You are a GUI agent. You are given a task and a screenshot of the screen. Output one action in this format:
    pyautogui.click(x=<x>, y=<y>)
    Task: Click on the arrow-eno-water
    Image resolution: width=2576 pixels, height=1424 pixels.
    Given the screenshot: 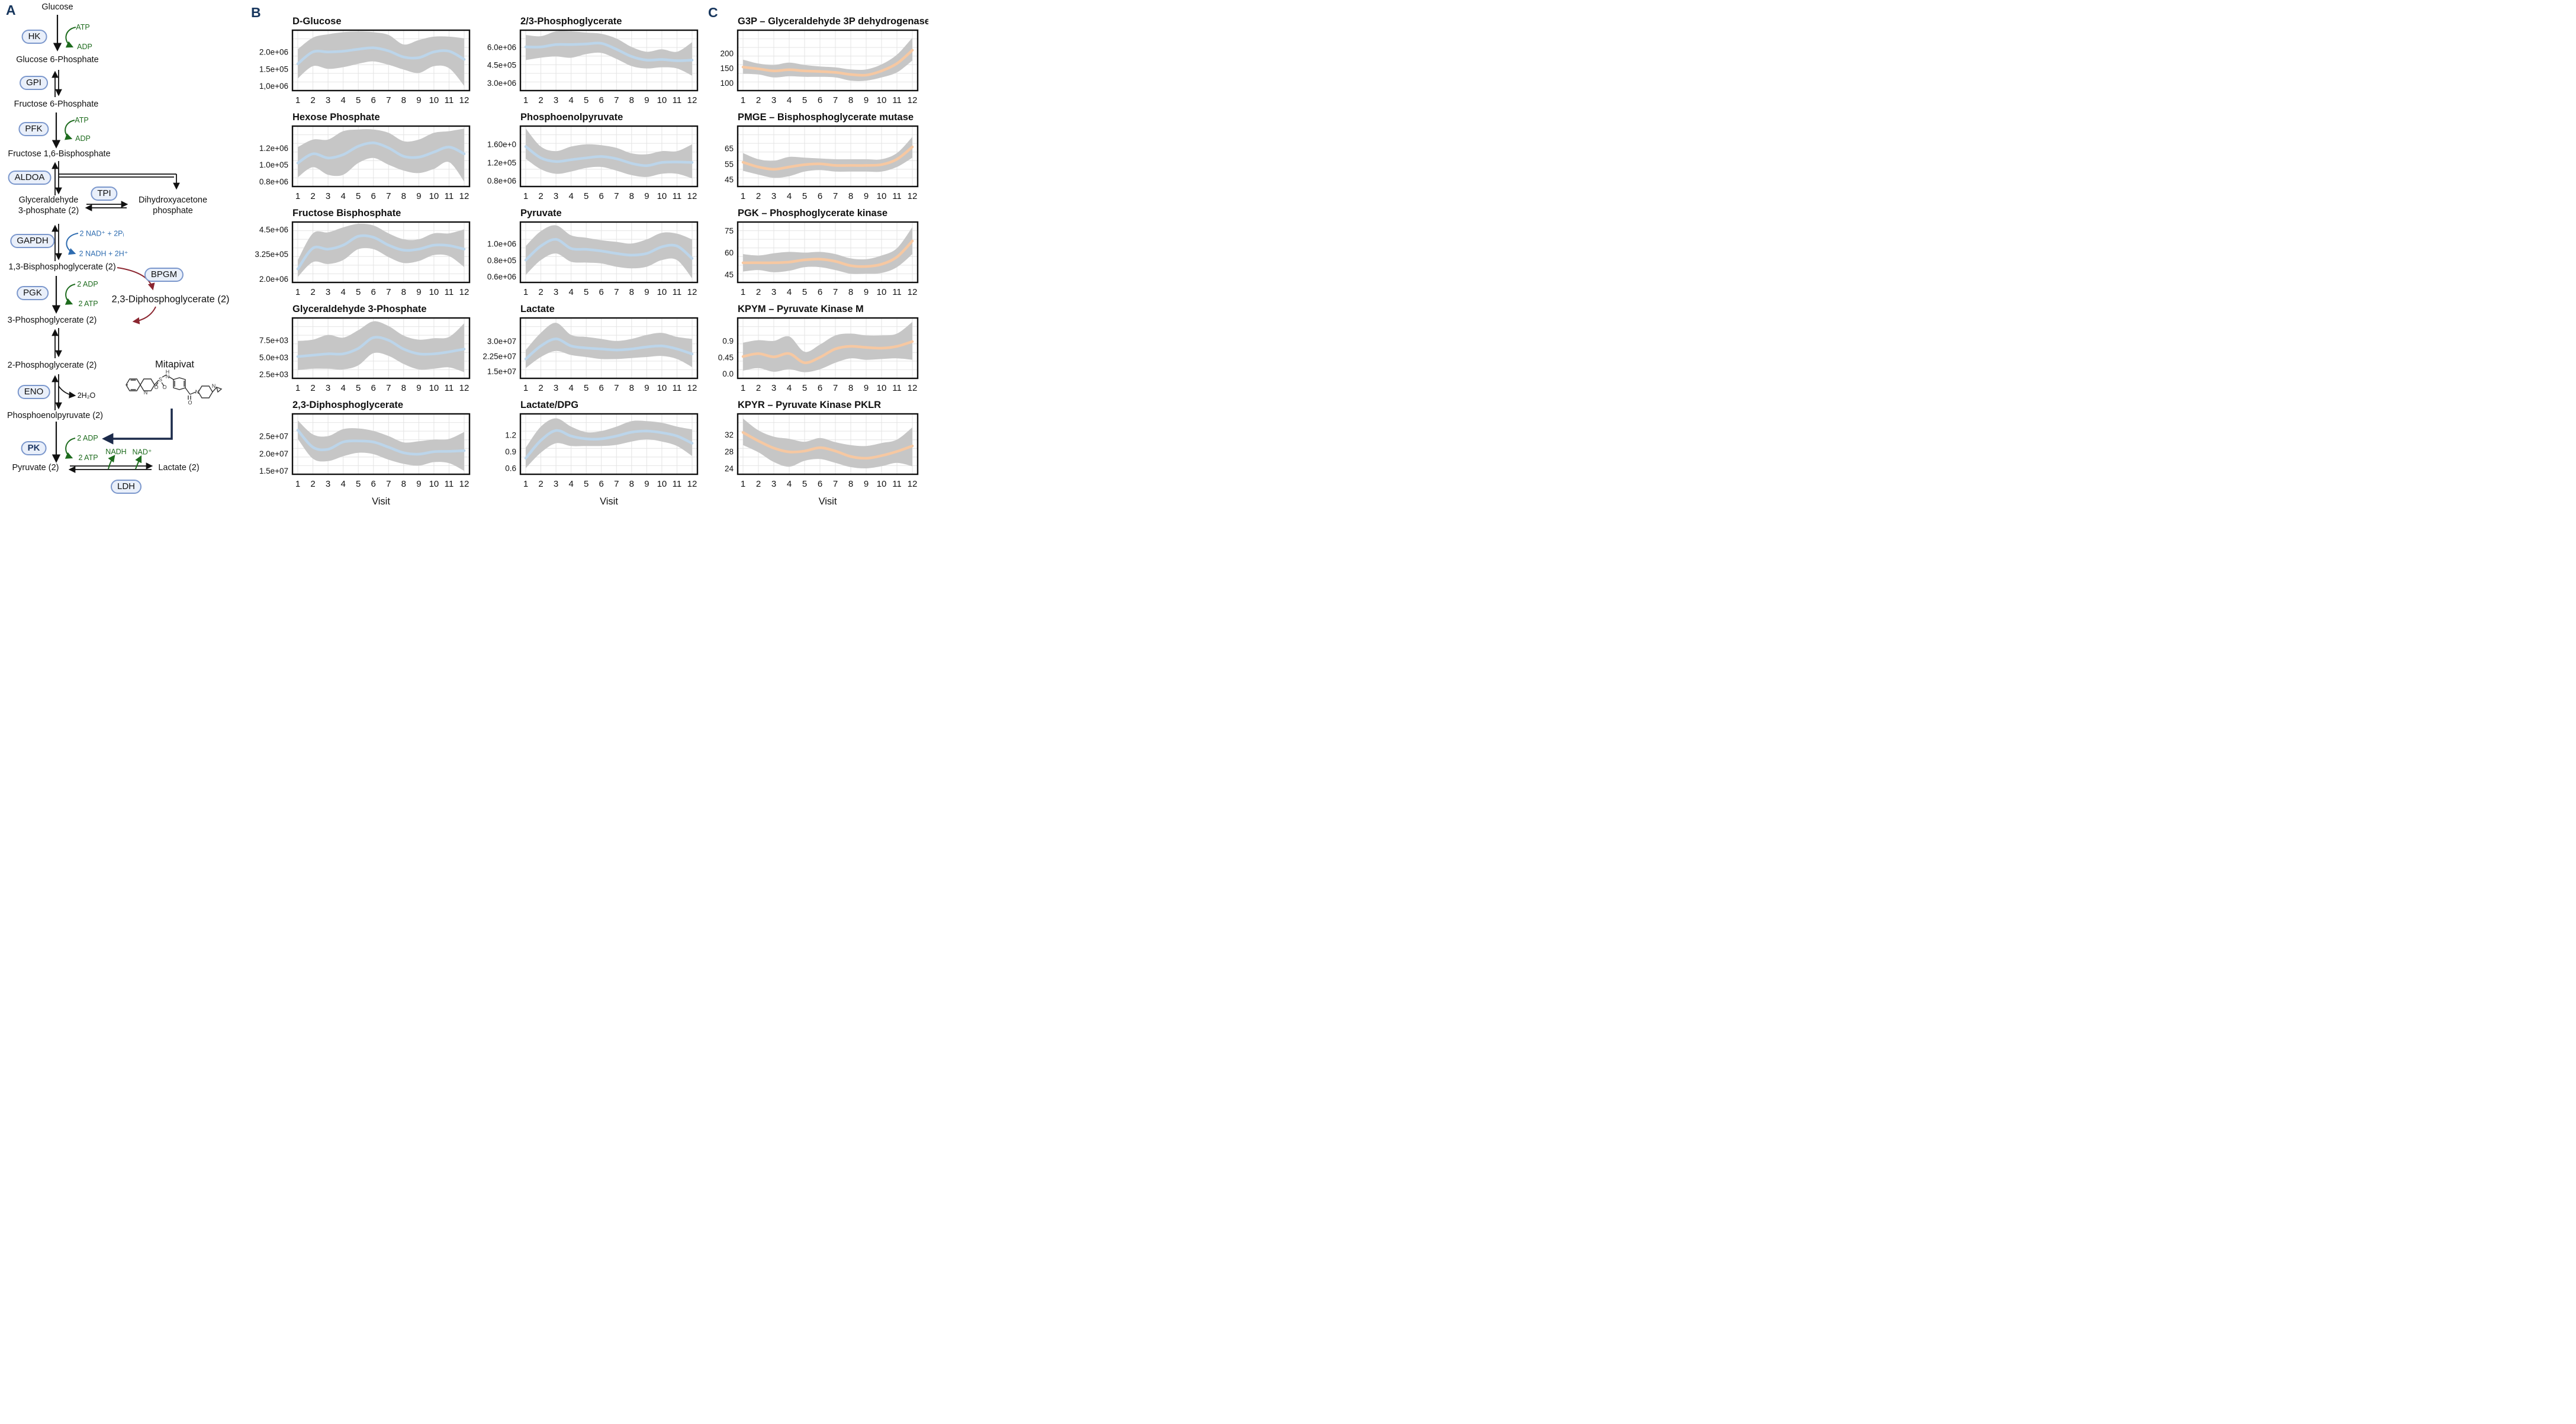 What is the action you would take?
    pyautogui.click(x=67, y=391)
    